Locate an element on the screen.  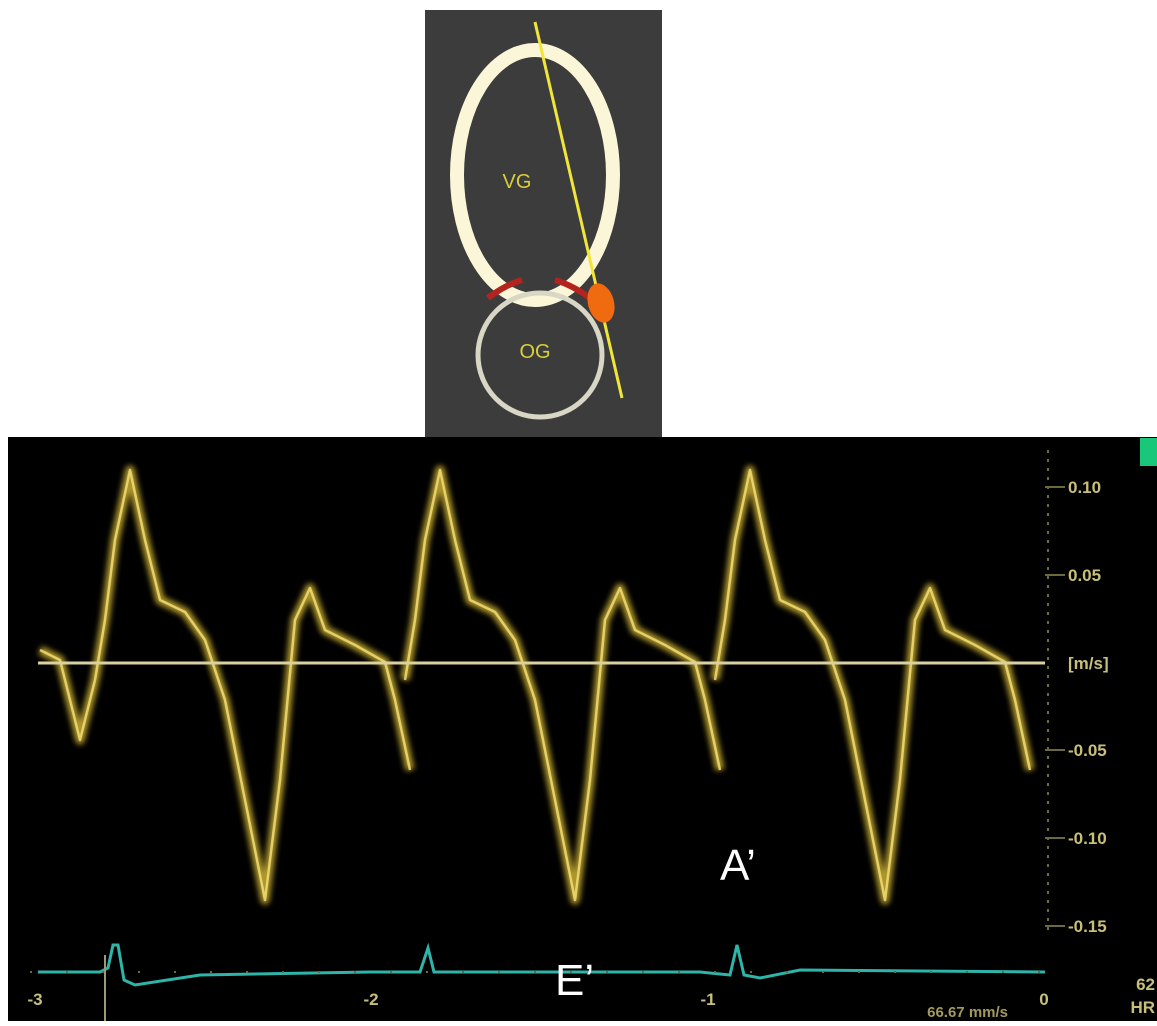
y-tick-label: -0.05 is located at coordinates (1087, 750).